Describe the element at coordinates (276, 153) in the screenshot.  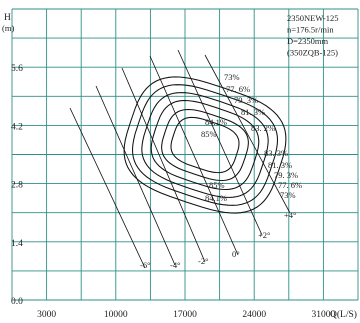
I see `efficiency-label: 83. 3%` at that location.